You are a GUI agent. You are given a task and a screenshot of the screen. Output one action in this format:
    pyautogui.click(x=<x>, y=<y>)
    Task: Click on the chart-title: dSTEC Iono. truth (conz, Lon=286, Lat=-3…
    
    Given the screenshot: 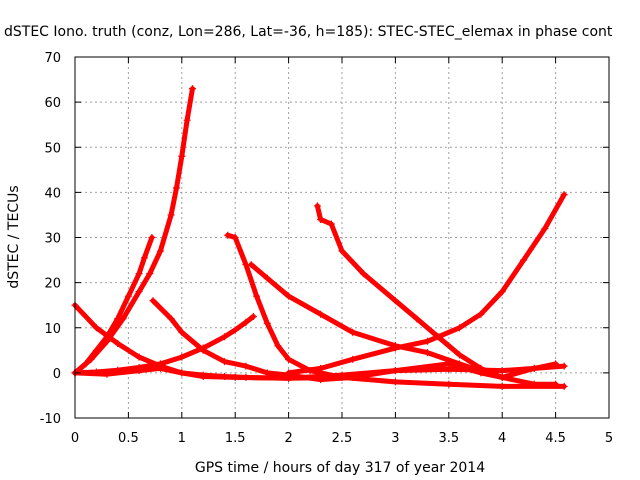 What is the action you would take?
    pyautogui.click(x=308, y=32)
    